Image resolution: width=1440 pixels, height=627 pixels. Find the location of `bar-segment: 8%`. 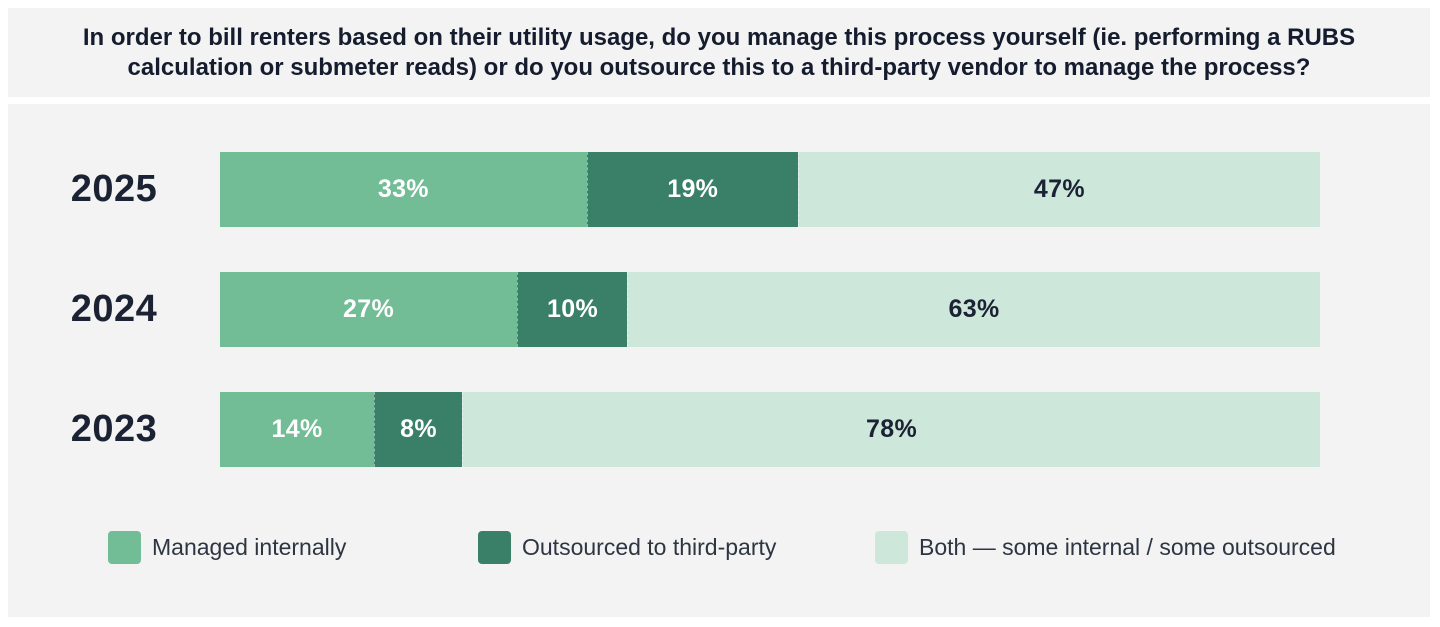

bar-segment: 8% is located at coordinates (418, 429).